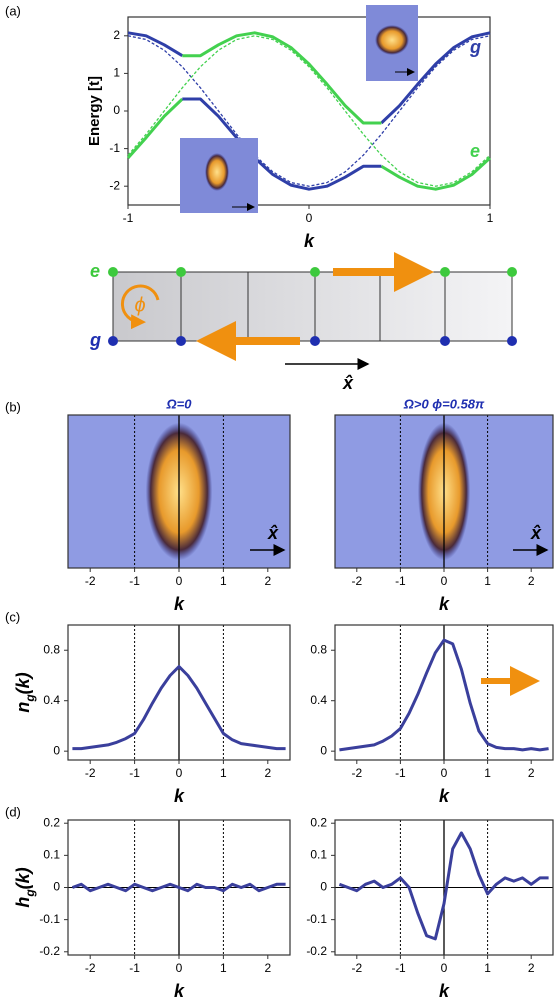 The height and width of the screenshot is (1008, 555). I want to click on panel-label: (b), so click(13, 406).